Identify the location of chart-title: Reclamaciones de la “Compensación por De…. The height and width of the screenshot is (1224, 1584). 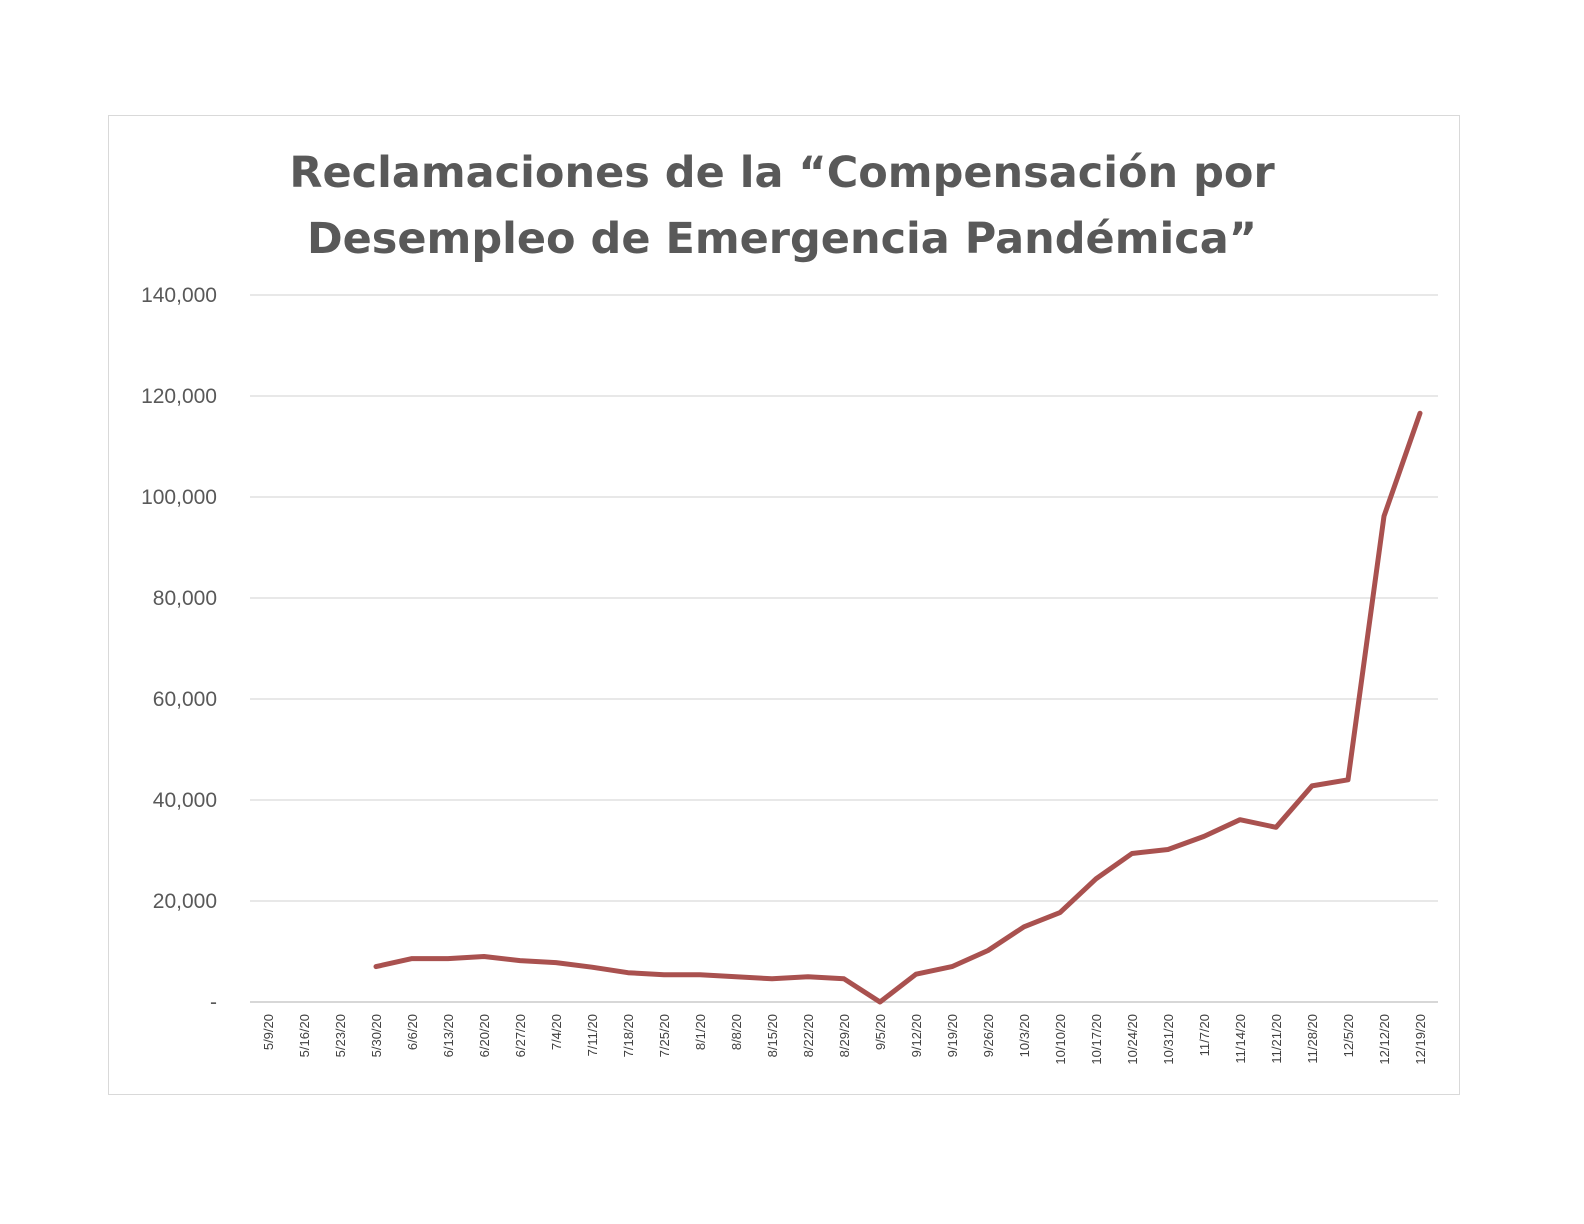
(782, 206).